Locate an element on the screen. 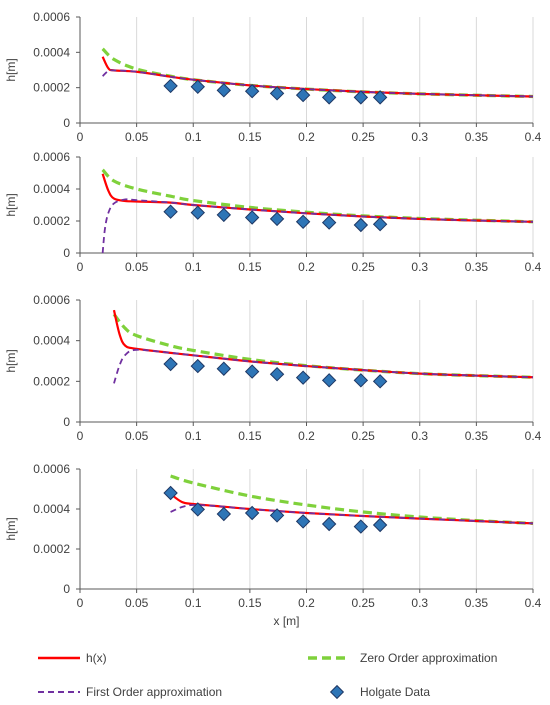 The image size is (550, 705). legend-label-h-x: h(x) is located at coordinates (96, 658).